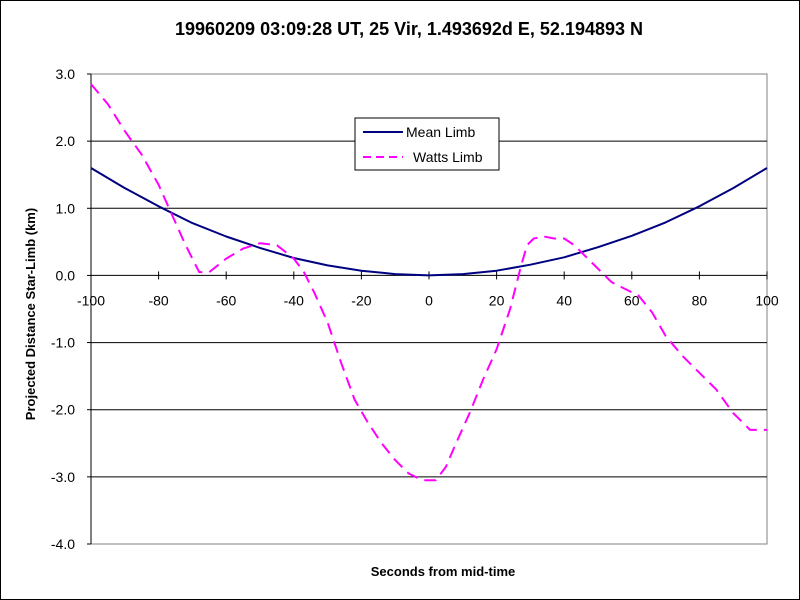 This screenshot has width=800, height=600. Describe the element at coordinates (91, 300) in the screenshot. I see `x-tick-label-0: -100` at that location.